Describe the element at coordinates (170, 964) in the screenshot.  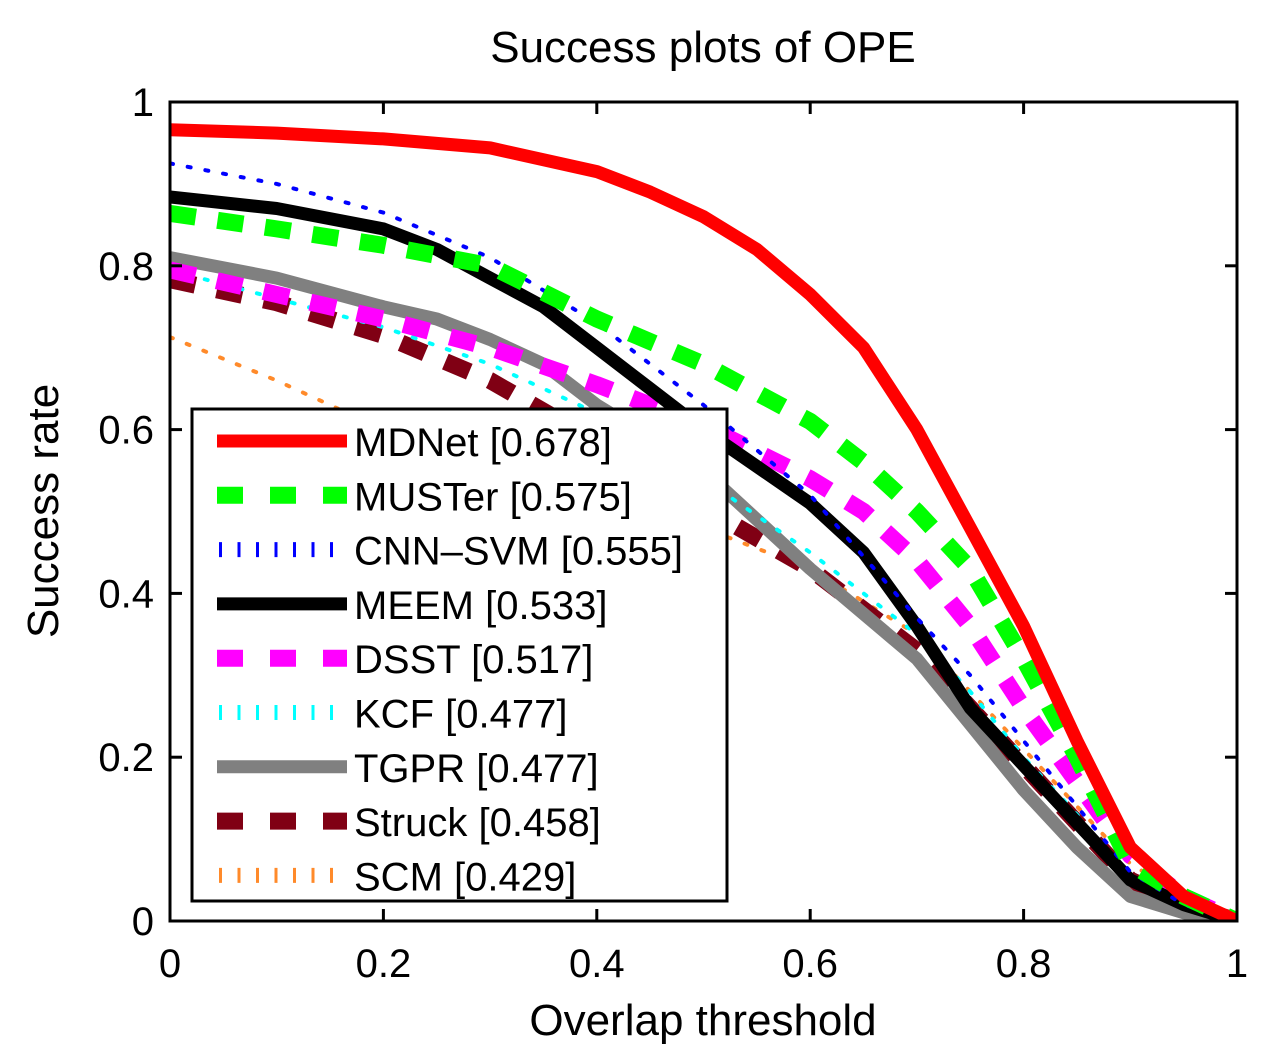
I see `x-tick-label: 0` at that location.